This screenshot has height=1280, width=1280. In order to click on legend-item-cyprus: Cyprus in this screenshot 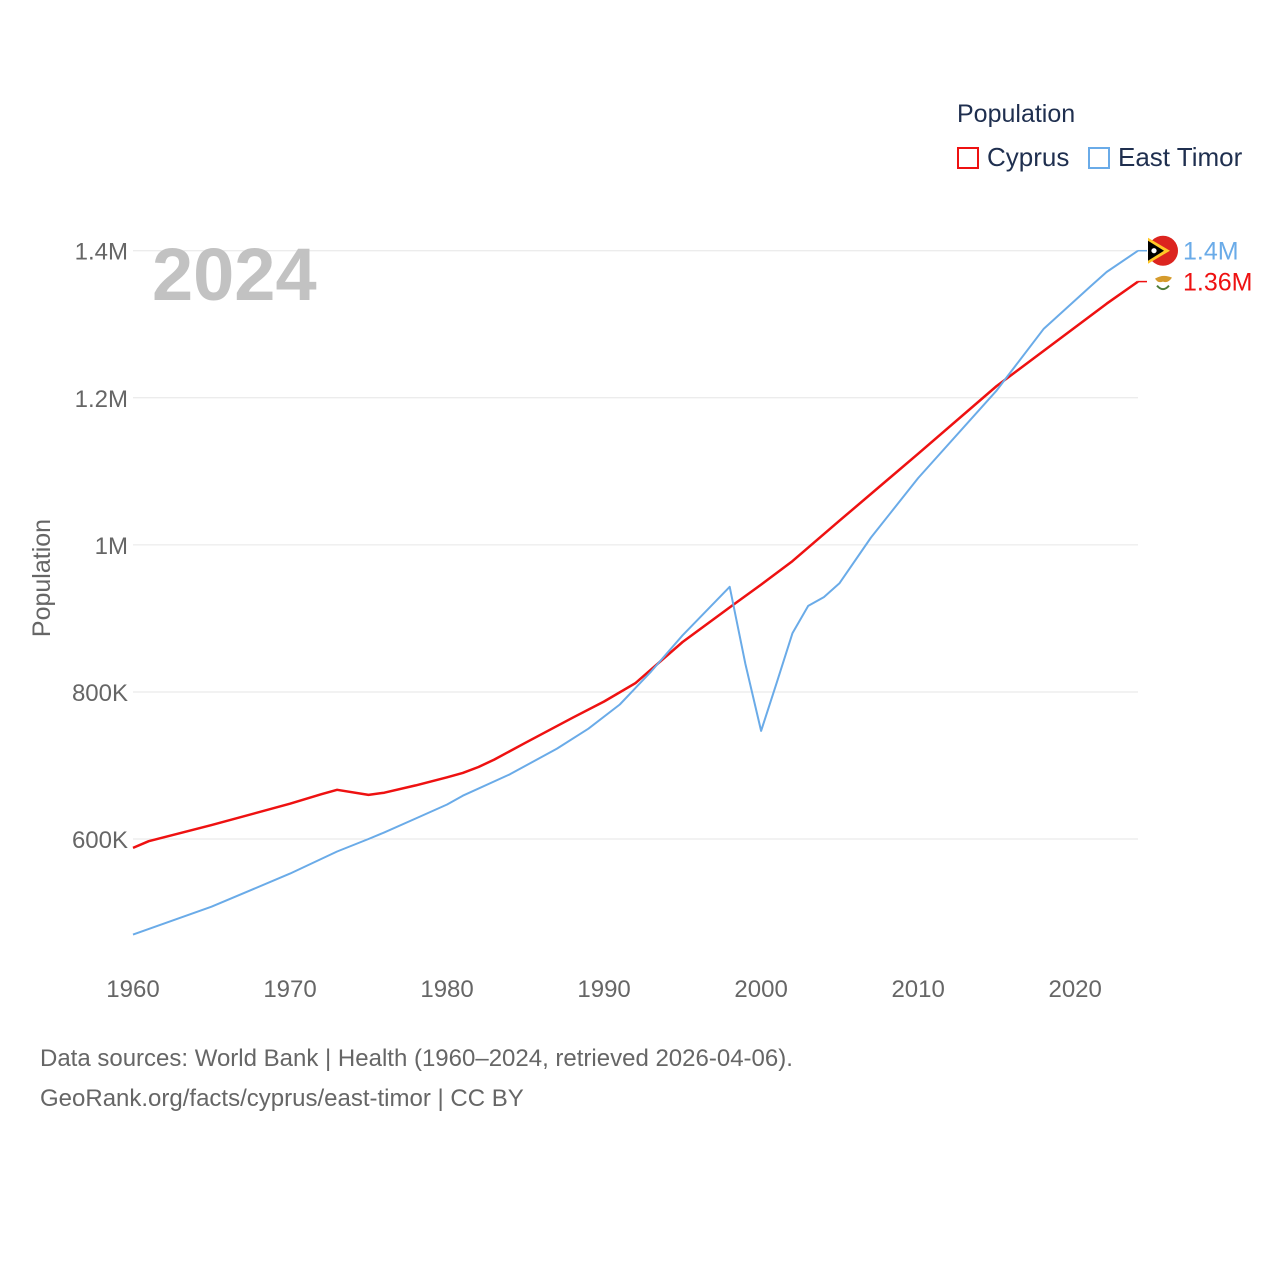, I will do `click(1013, 157)`.